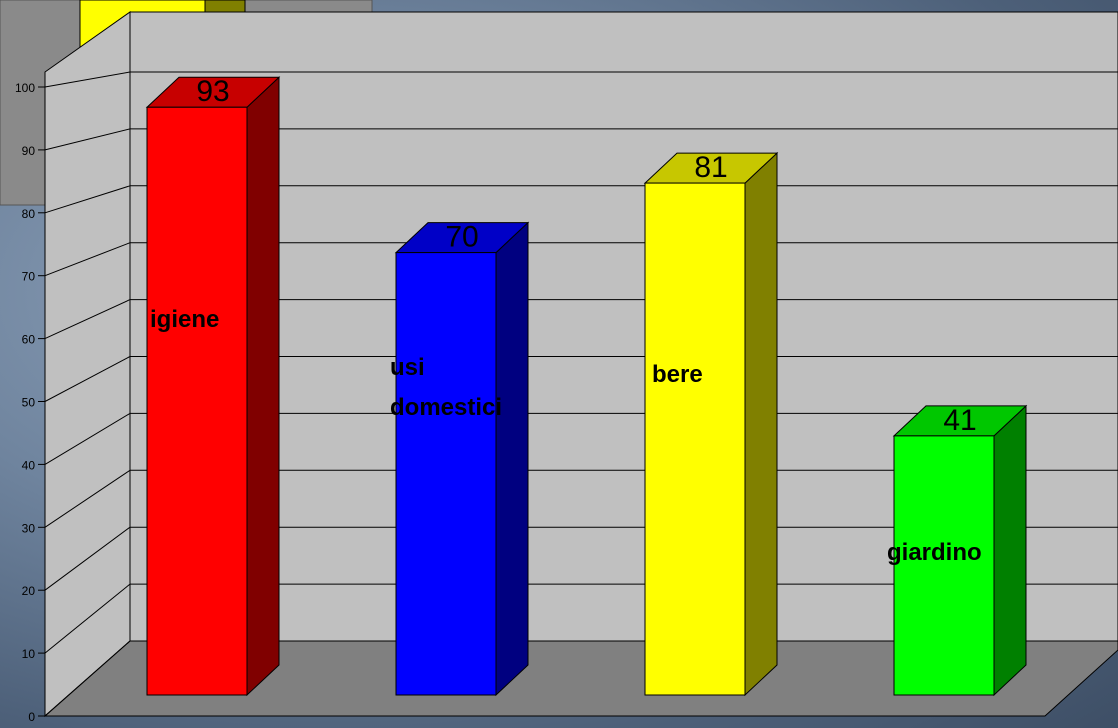 This screenshot has height=728, width=1118. I want to click on value-label: 93, so click(212, 91).